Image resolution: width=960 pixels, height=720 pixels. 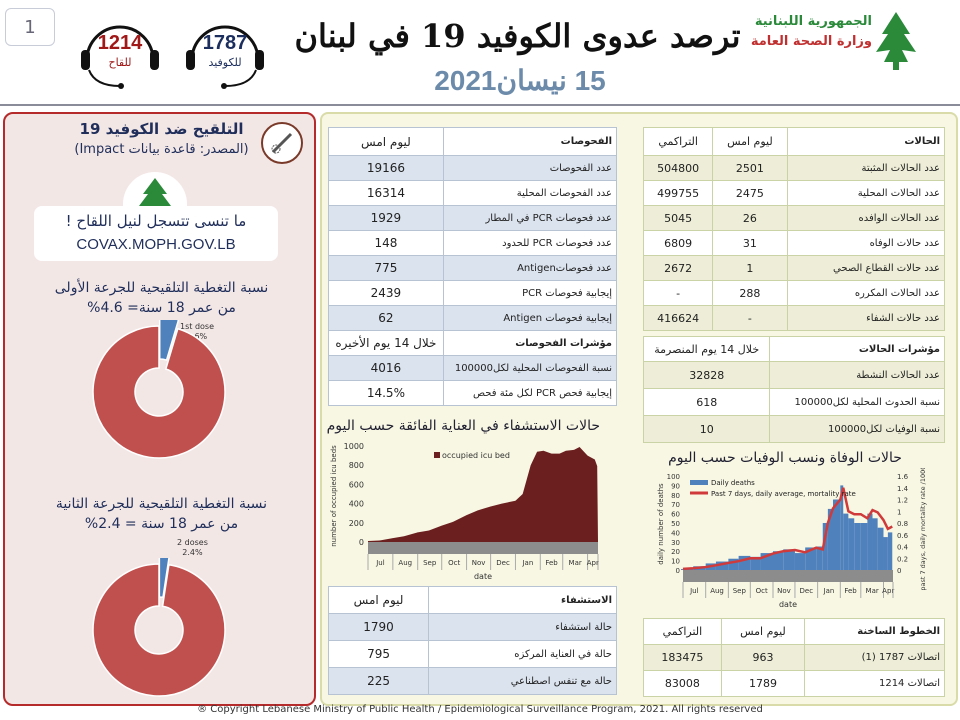 I want to click on hotline-number: 1214, so click(x=120, y=43).